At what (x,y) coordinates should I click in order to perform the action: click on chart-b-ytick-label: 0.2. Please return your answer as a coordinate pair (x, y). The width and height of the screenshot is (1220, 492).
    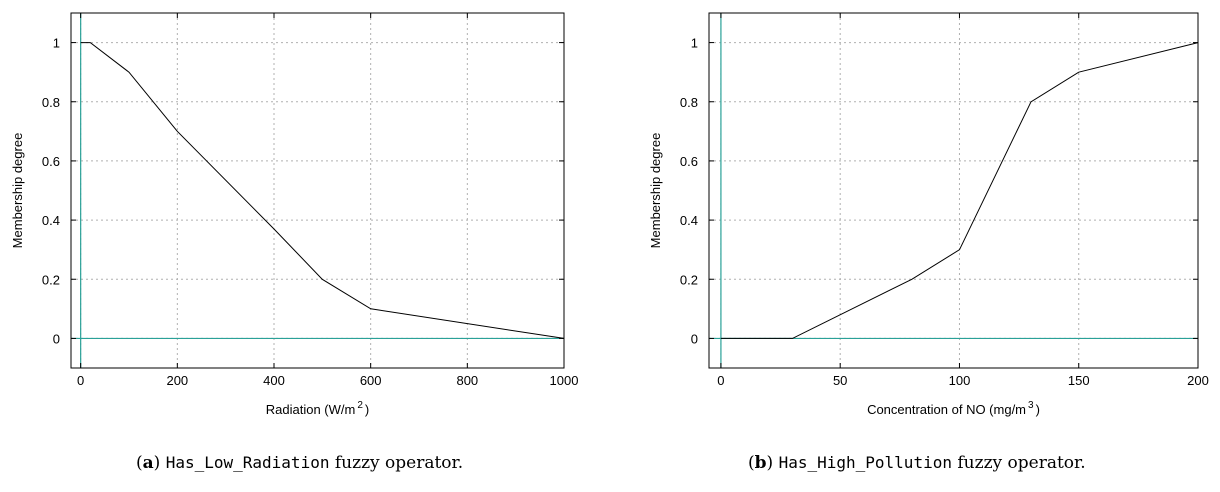
    Looking at the image, I should click on (689, 279).